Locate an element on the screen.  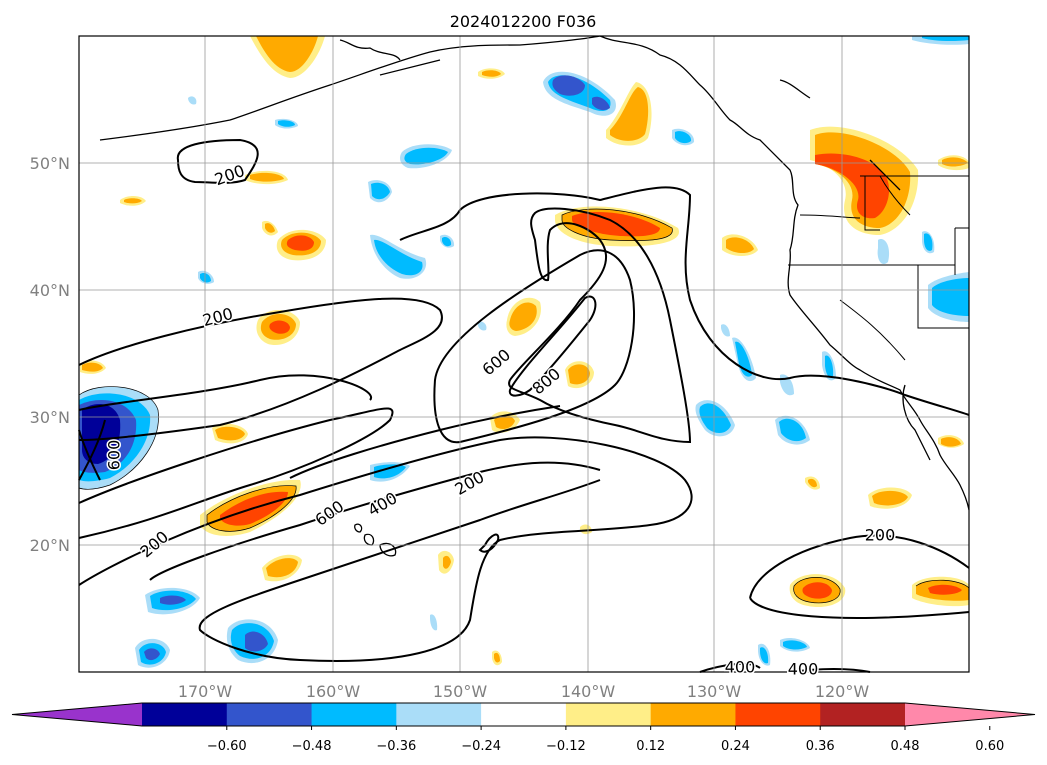
colorbar-extend-low is located at coordinates (77, 714).